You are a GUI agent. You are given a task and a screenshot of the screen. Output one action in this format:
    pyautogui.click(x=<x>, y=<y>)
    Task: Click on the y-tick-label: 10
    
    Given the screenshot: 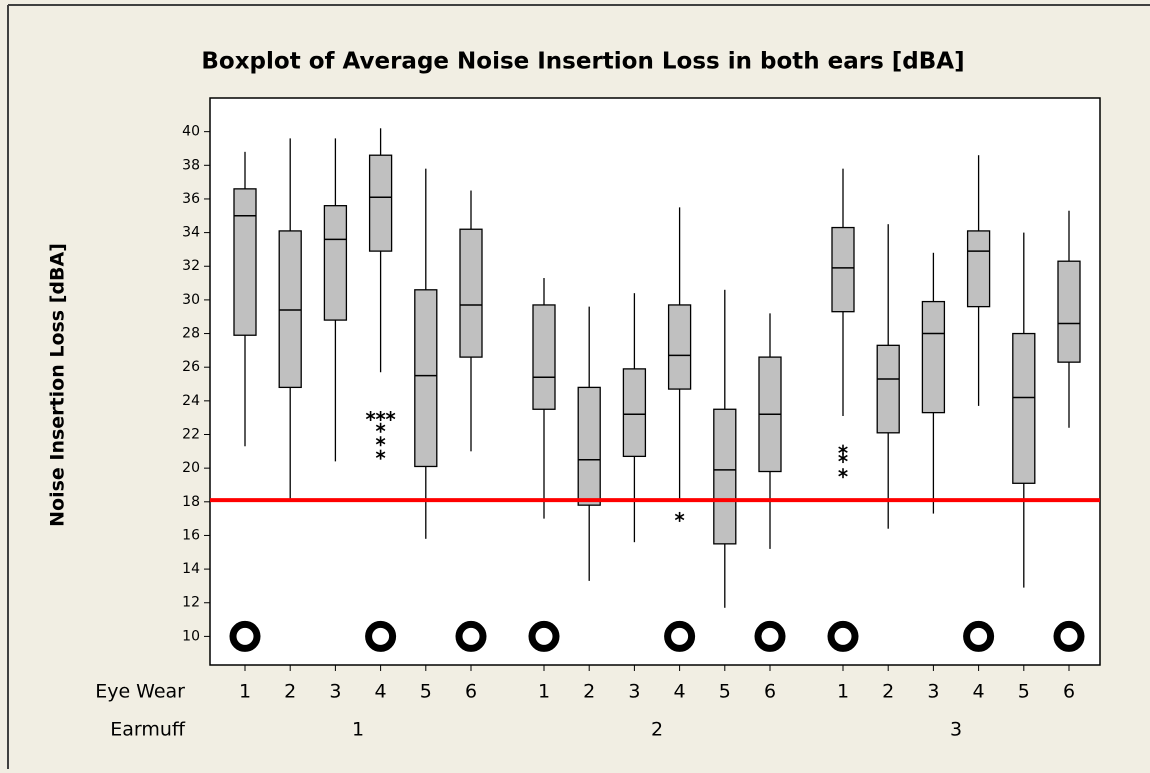 What is the action you would take?
    pyautogui.click(x=191, y=636)
    